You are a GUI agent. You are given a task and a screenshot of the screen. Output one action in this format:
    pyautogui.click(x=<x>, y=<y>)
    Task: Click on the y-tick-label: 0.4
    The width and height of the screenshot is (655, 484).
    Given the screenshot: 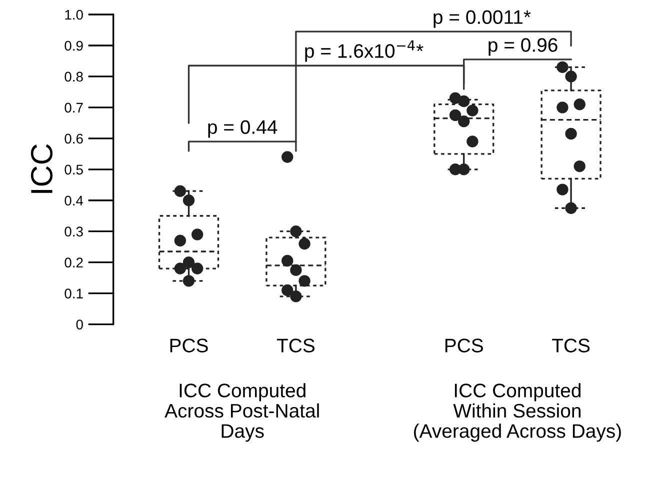 What is the action you would take?
    pyautogui.click(x=74, y=201)
    